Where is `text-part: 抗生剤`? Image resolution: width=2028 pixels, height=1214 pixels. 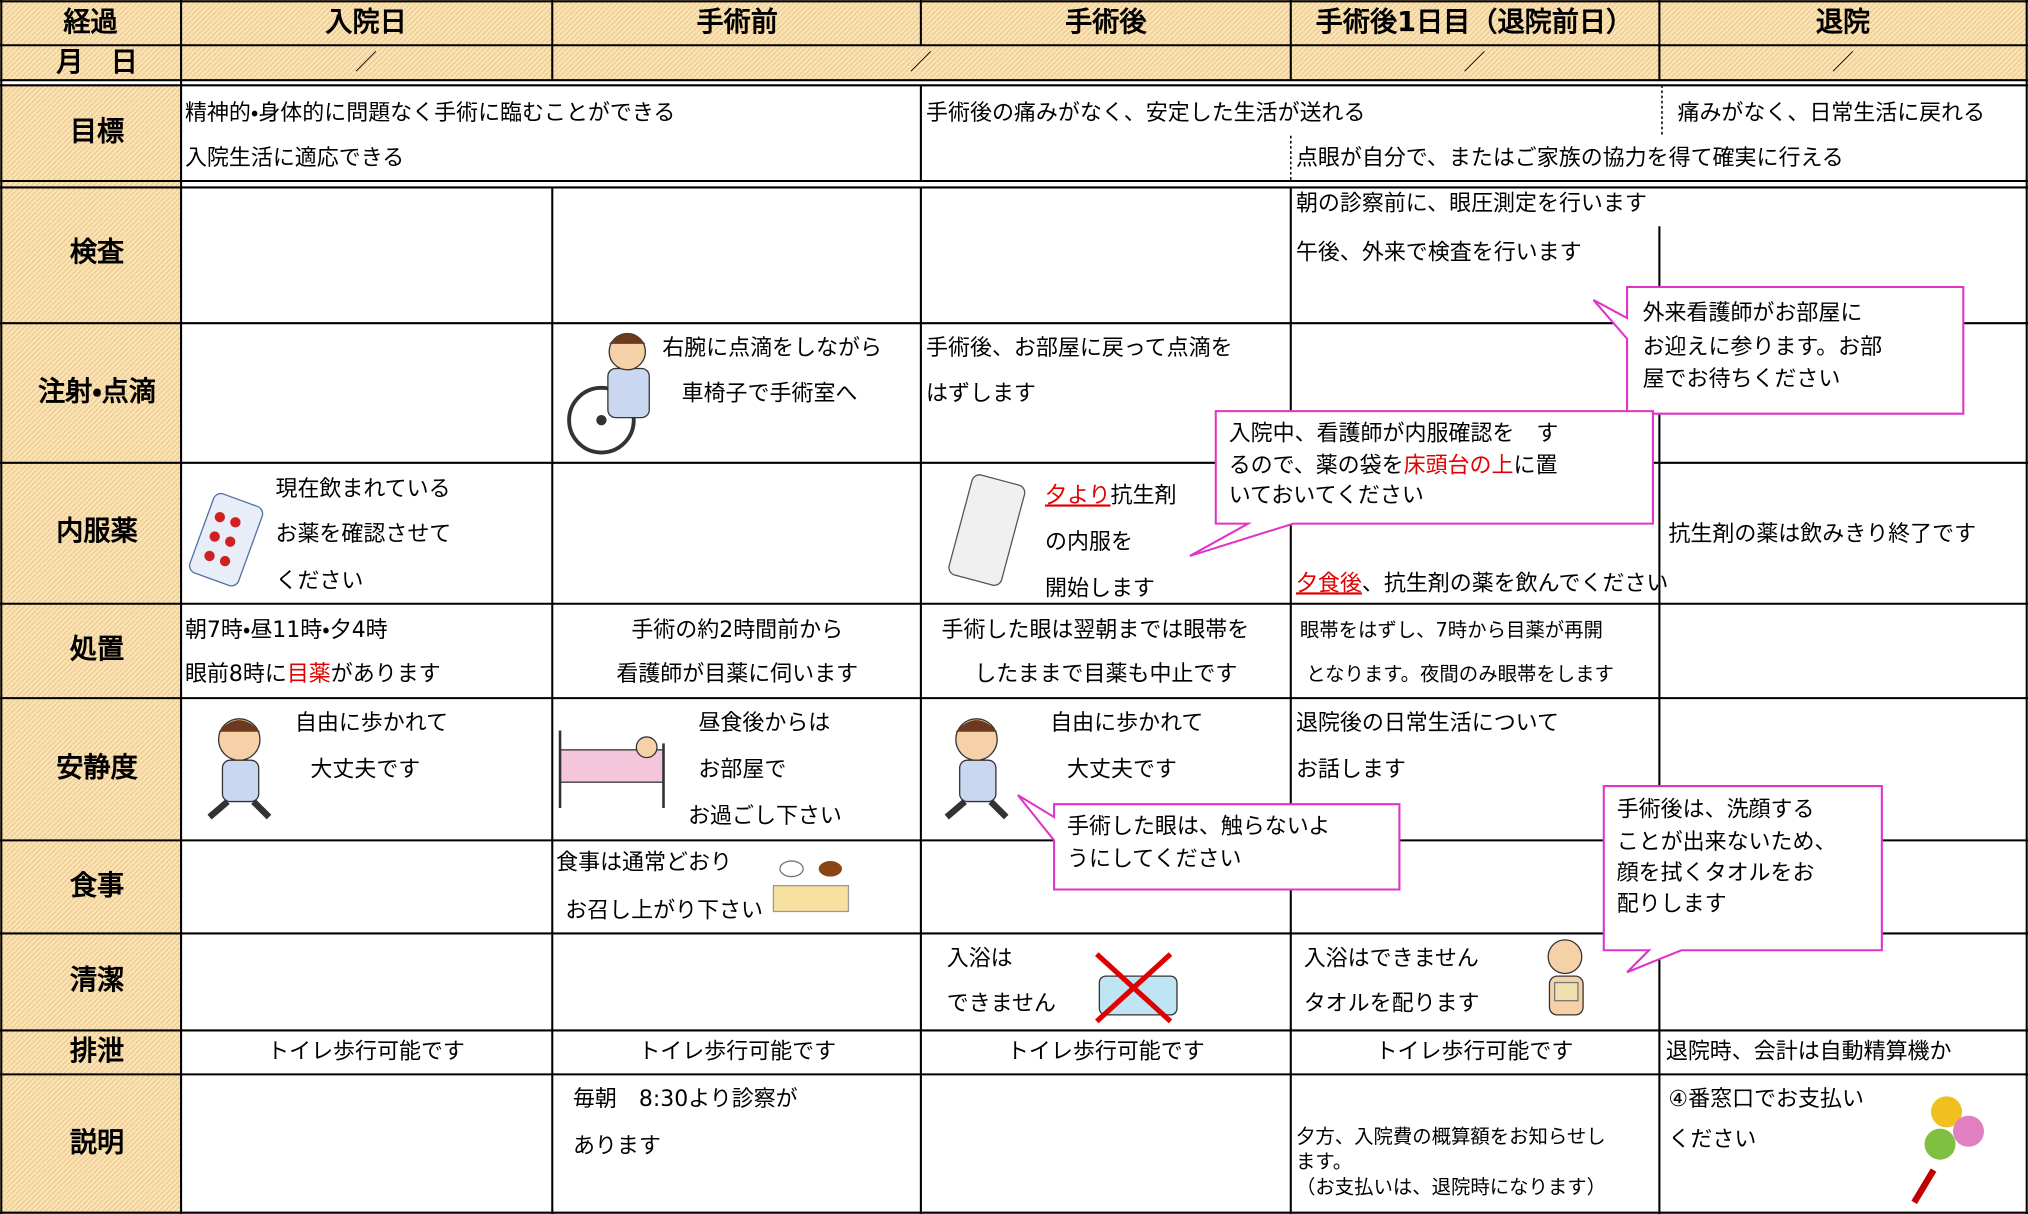
text-part: 抗生剤 is located at coordinates (1144, 495).